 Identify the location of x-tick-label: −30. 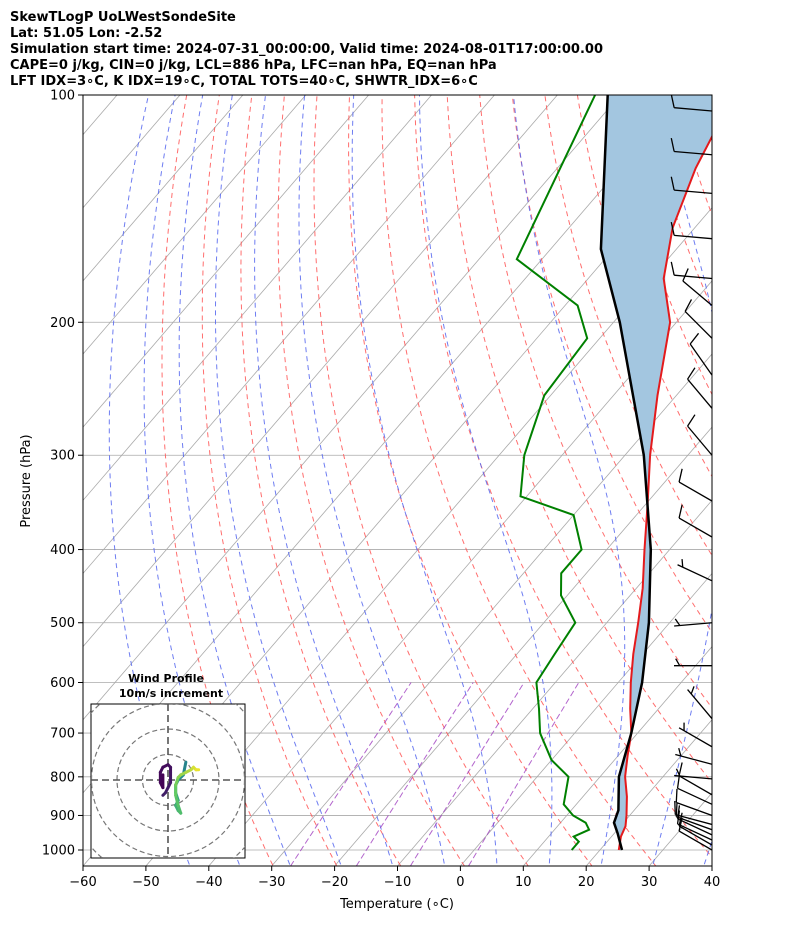
(271, 882).